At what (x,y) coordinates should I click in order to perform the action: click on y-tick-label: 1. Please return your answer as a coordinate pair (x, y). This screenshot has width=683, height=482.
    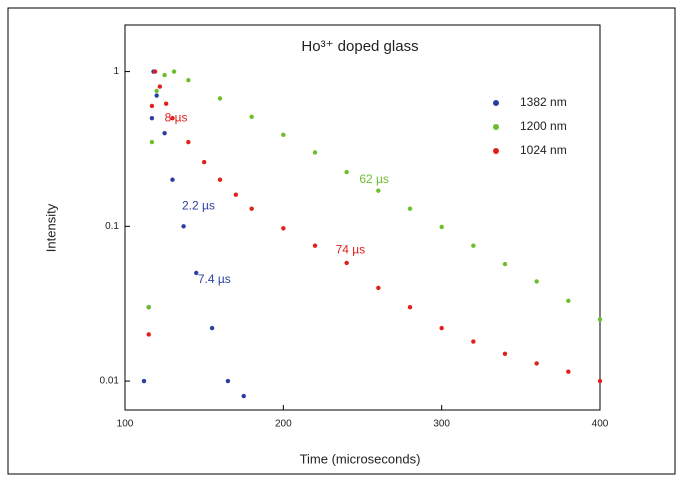
    Looking at the image, I should click on (116, 71).